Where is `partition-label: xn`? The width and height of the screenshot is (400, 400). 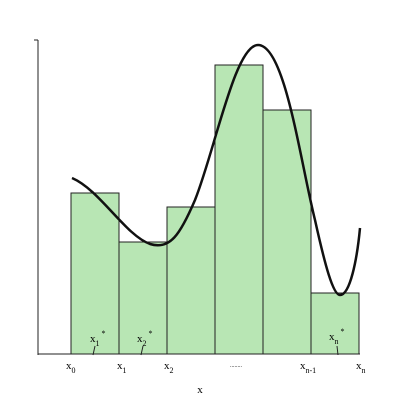 partition-label: xn is located at coordinates (361, 367).